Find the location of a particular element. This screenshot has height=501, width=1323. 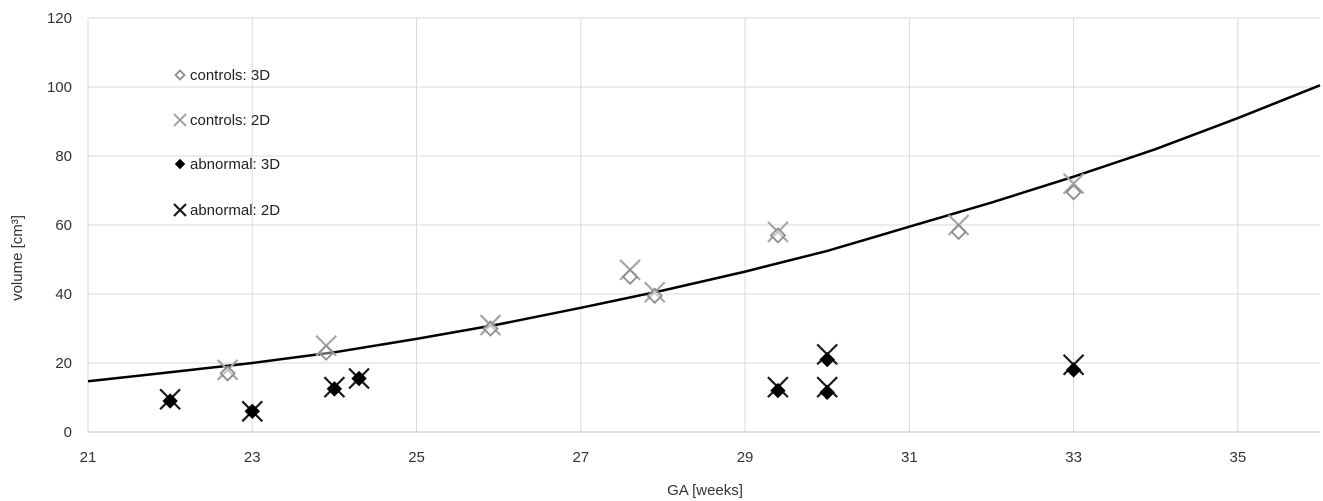

y-tick-label: 20 is located at coordinates (63, 363).